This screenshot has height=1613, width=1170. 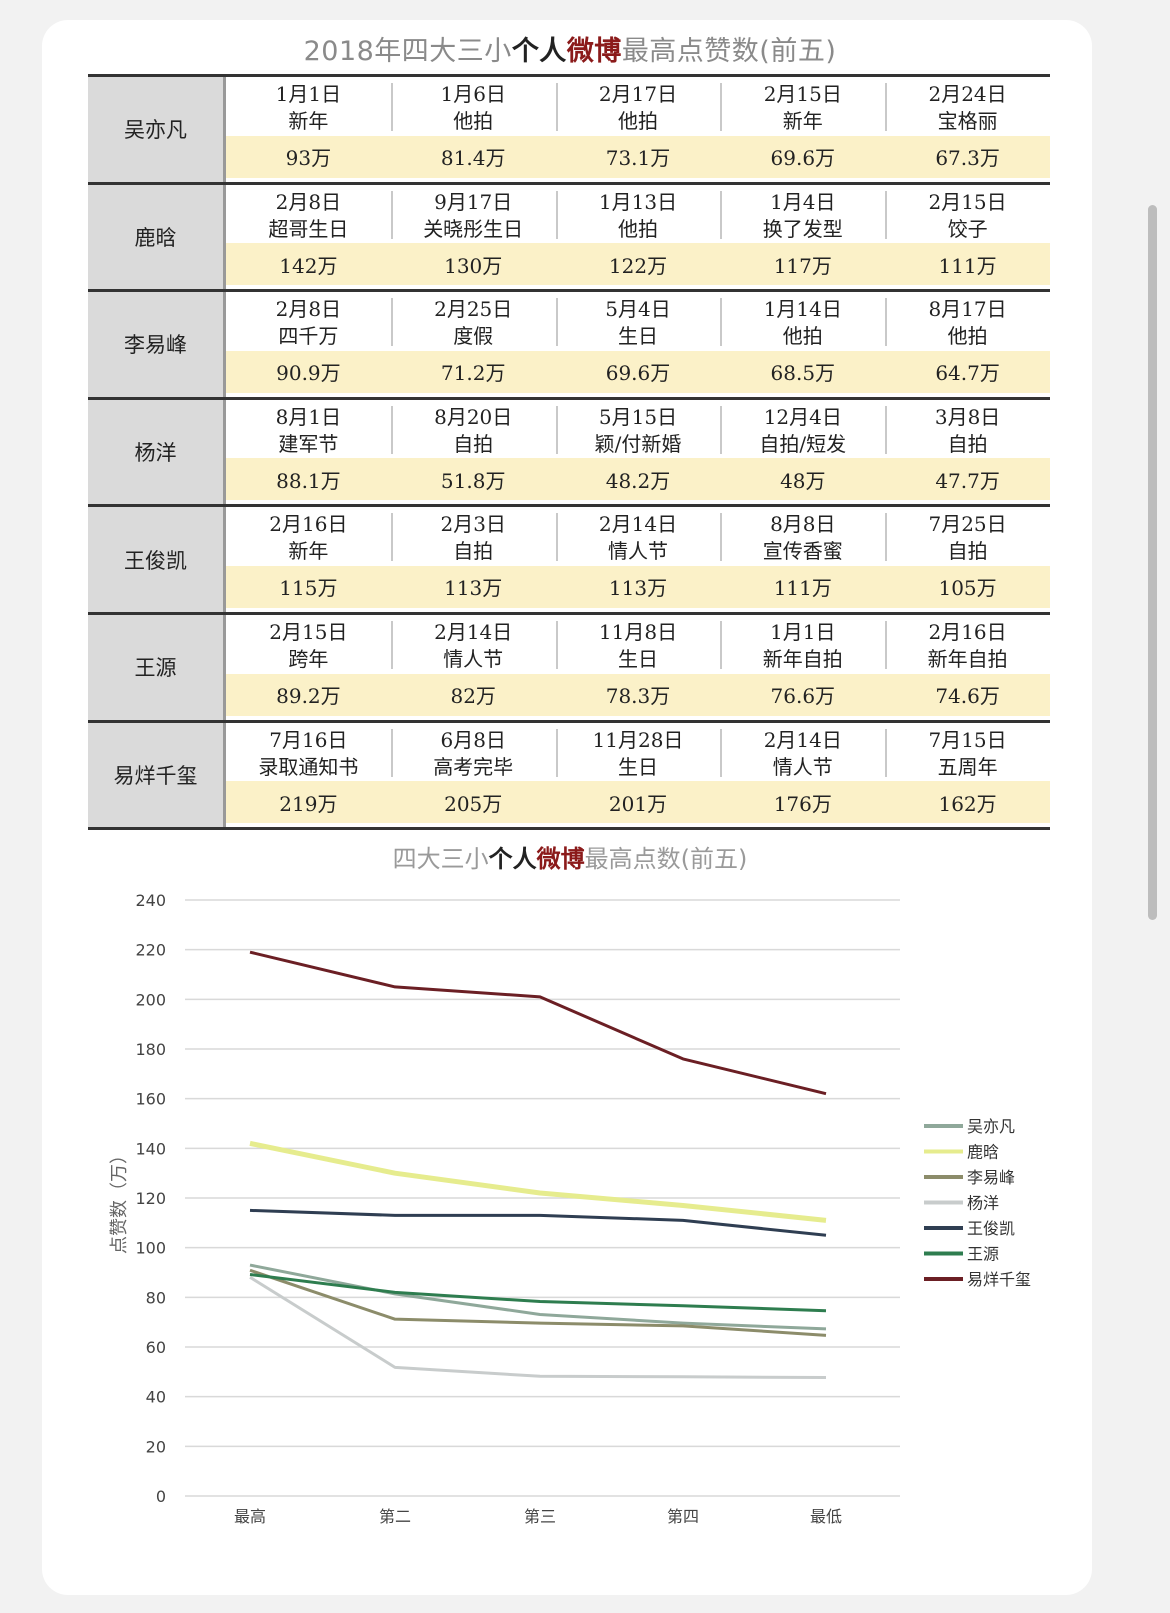 I want to click on table-cell: 8月17日 他拍 64.7万, so click(x=967, y=344).